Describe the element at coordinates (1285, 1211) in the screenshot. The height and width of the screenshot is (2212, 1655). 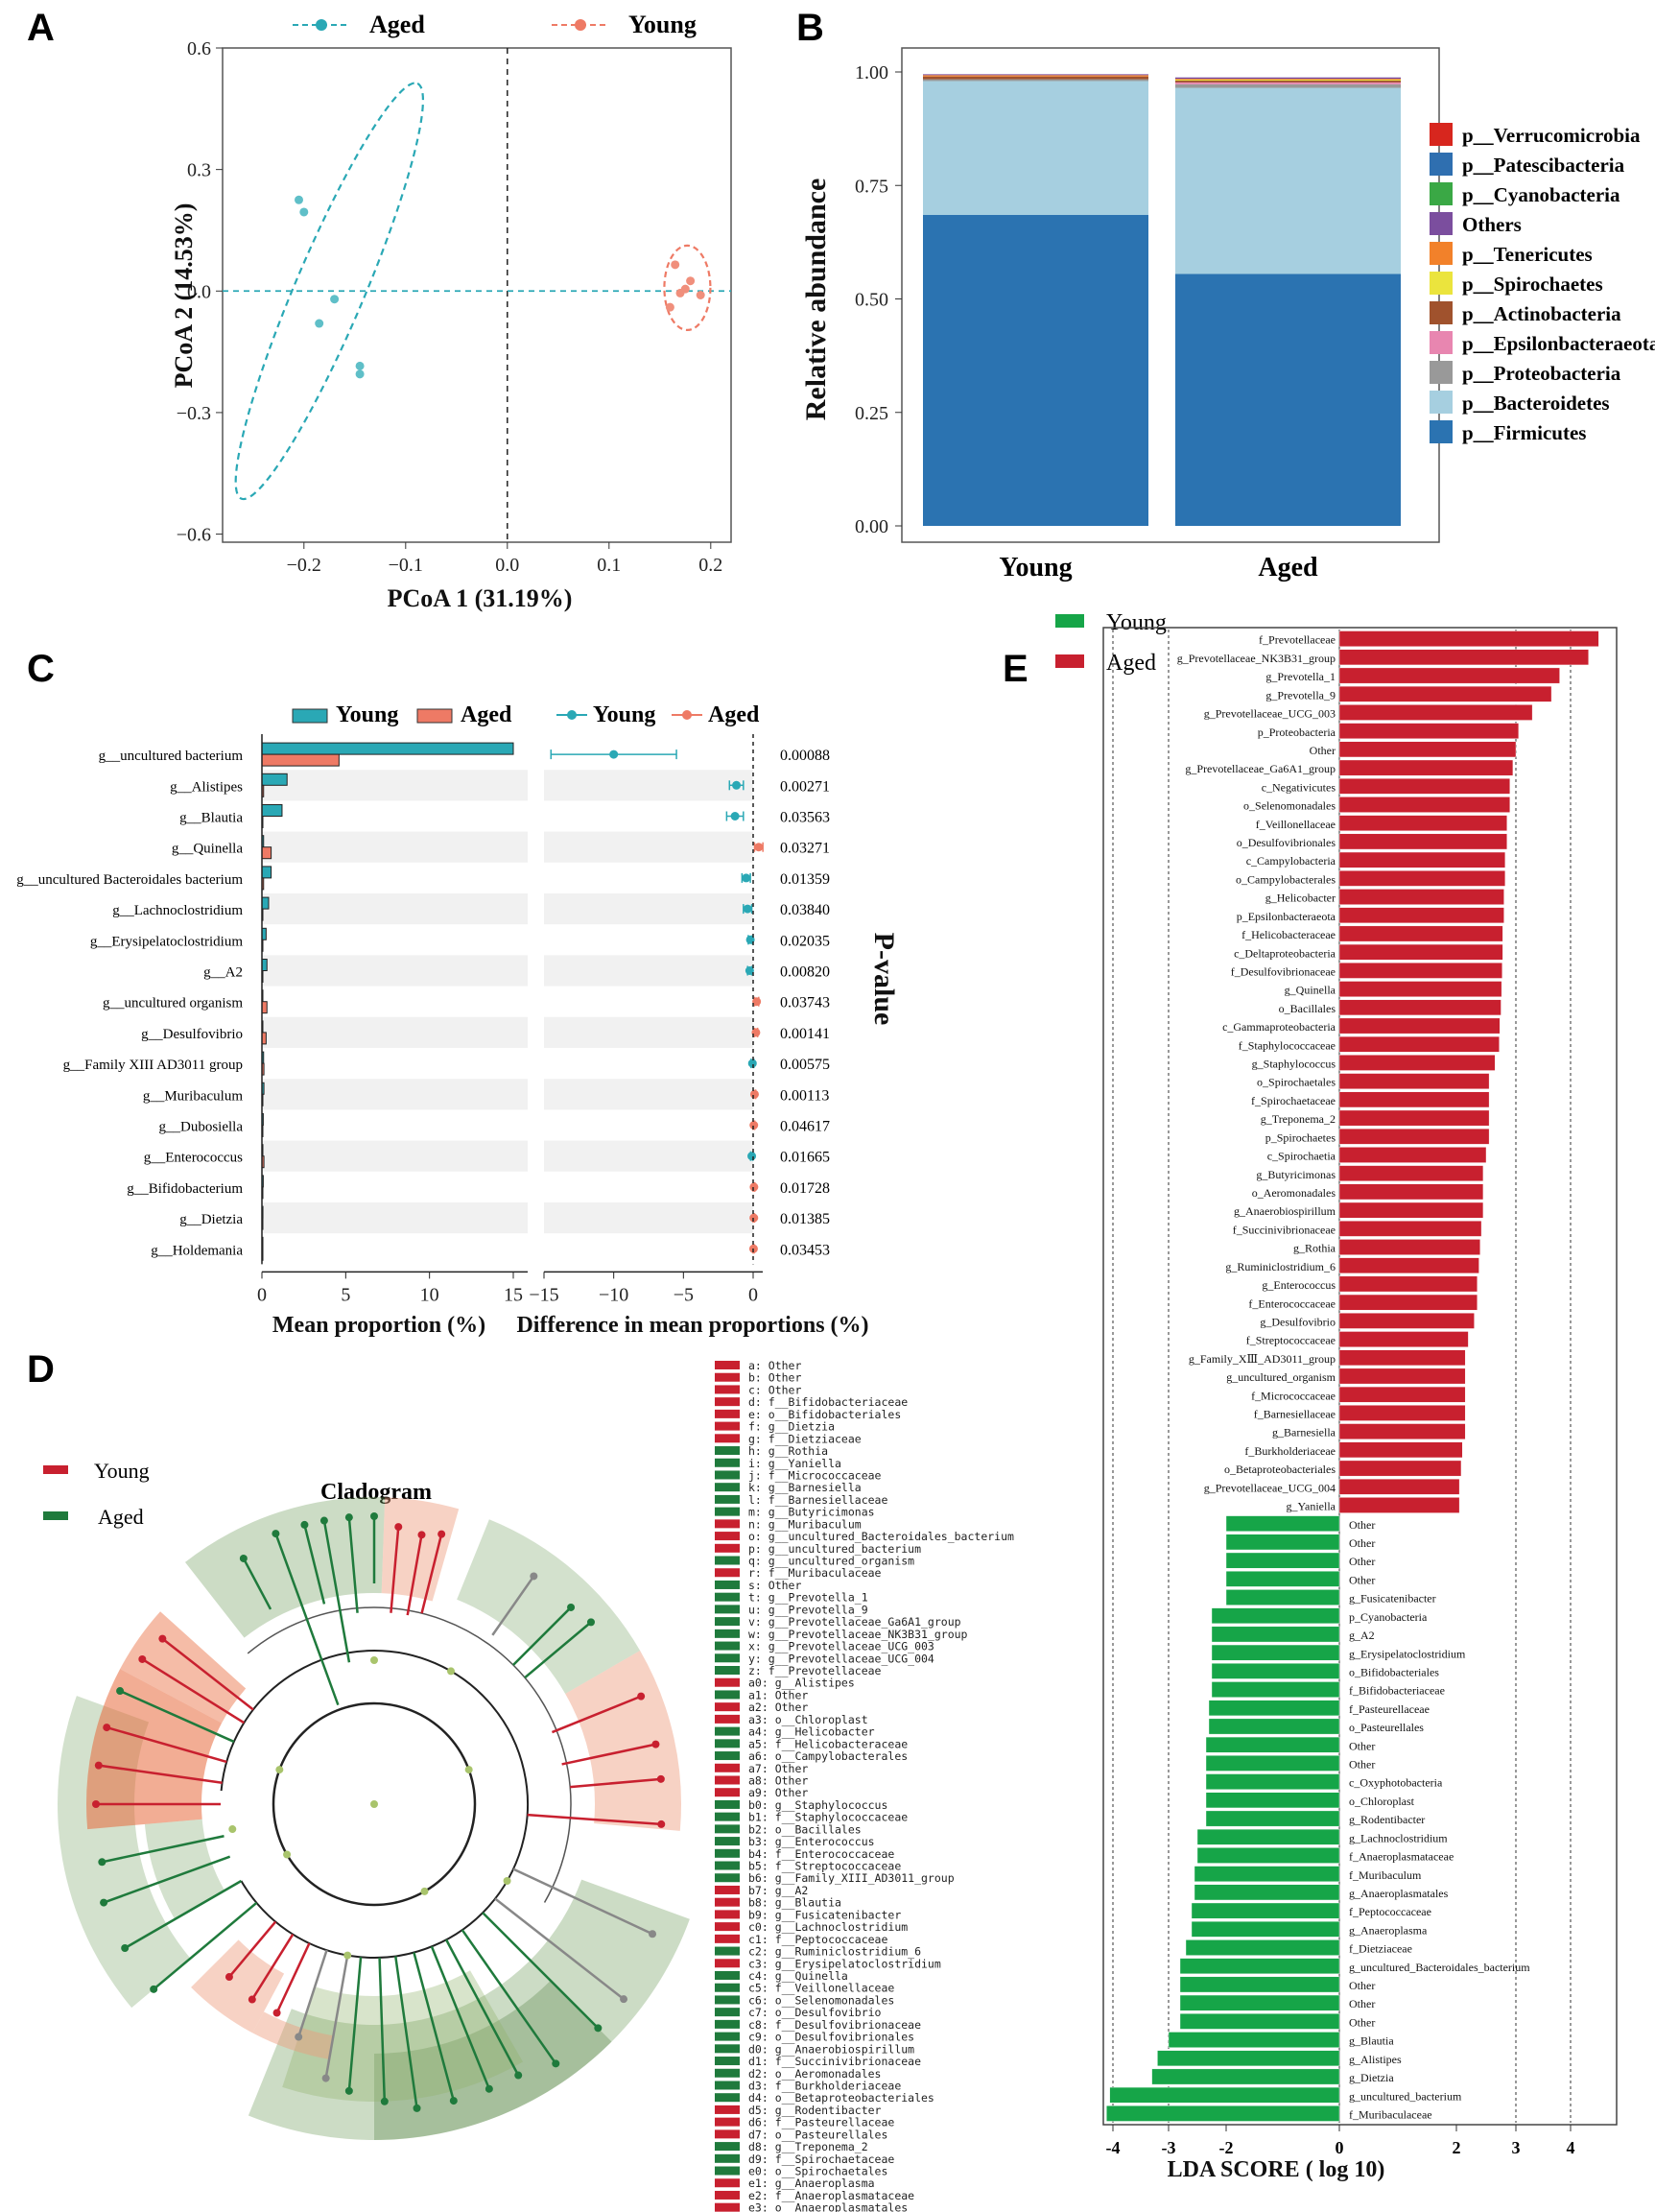
I see `lda-label: g_Anaerobiospirillum` at that location.